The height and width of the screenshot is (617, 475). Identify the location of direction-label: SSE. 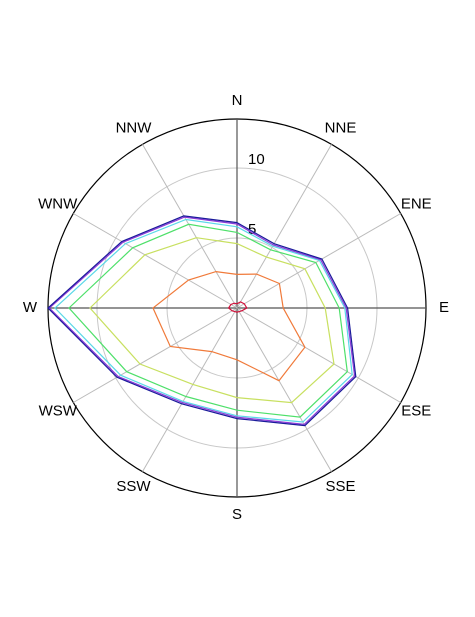
(340, 486).